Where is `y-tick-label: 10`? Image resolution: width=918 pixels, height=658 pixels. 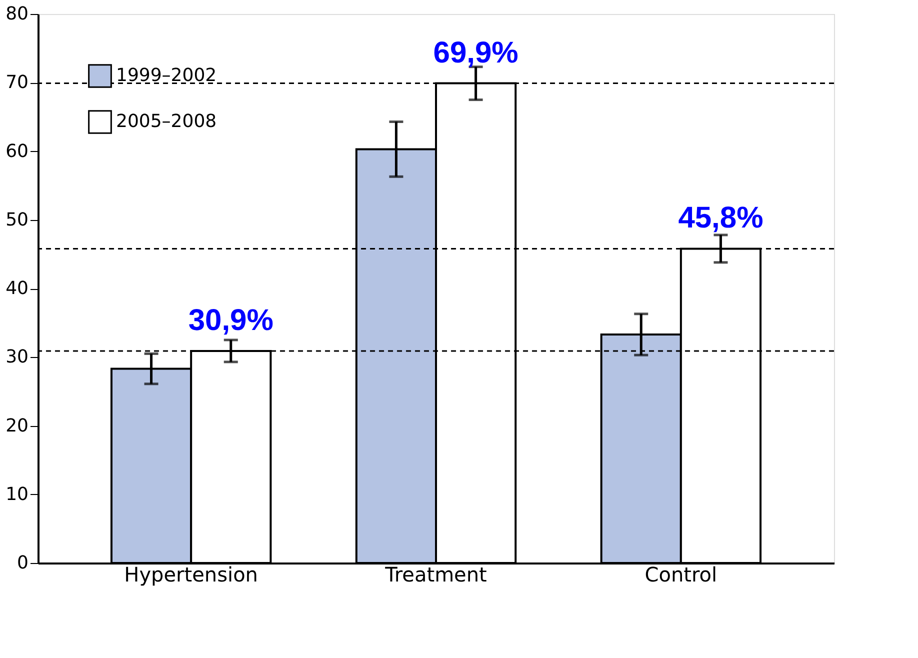
y-tick-label: 10 is located at coordinates (17, 494).